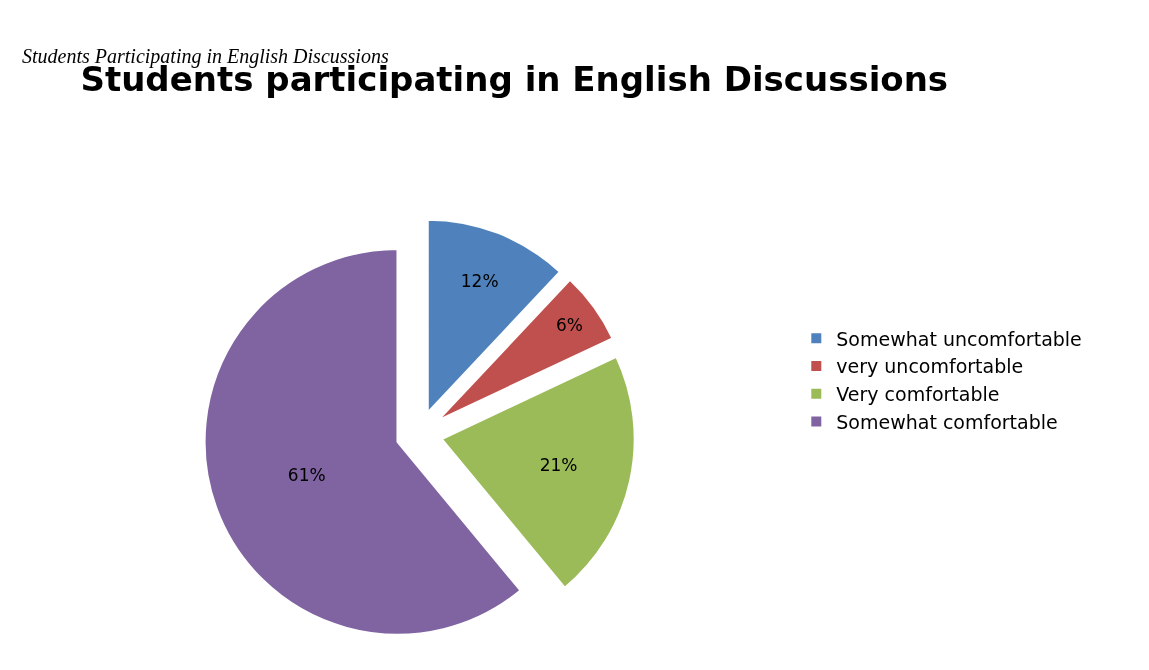  I want to click on legend-label: very uncomfortable, so click(930, 366).